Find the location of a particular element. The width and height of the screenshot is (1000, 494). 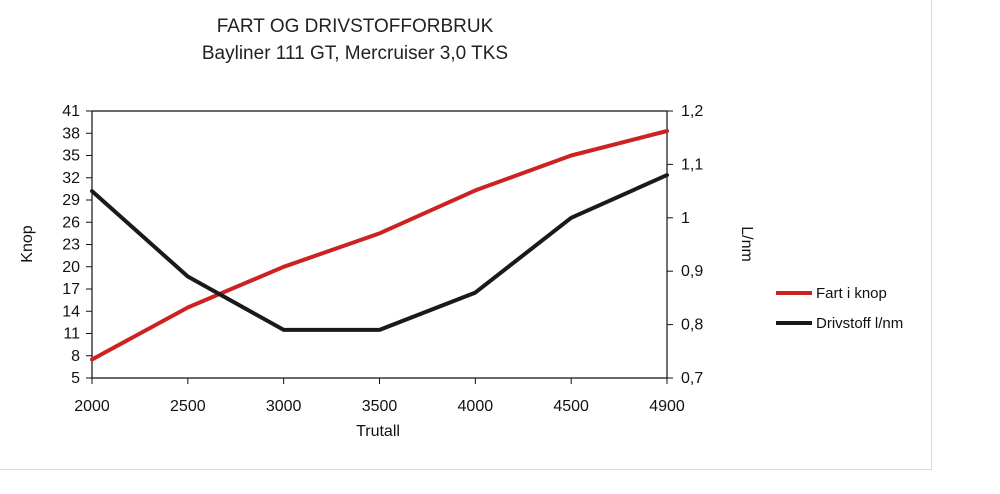

left-tick-label: 32 is located at coordinates (71, 178).